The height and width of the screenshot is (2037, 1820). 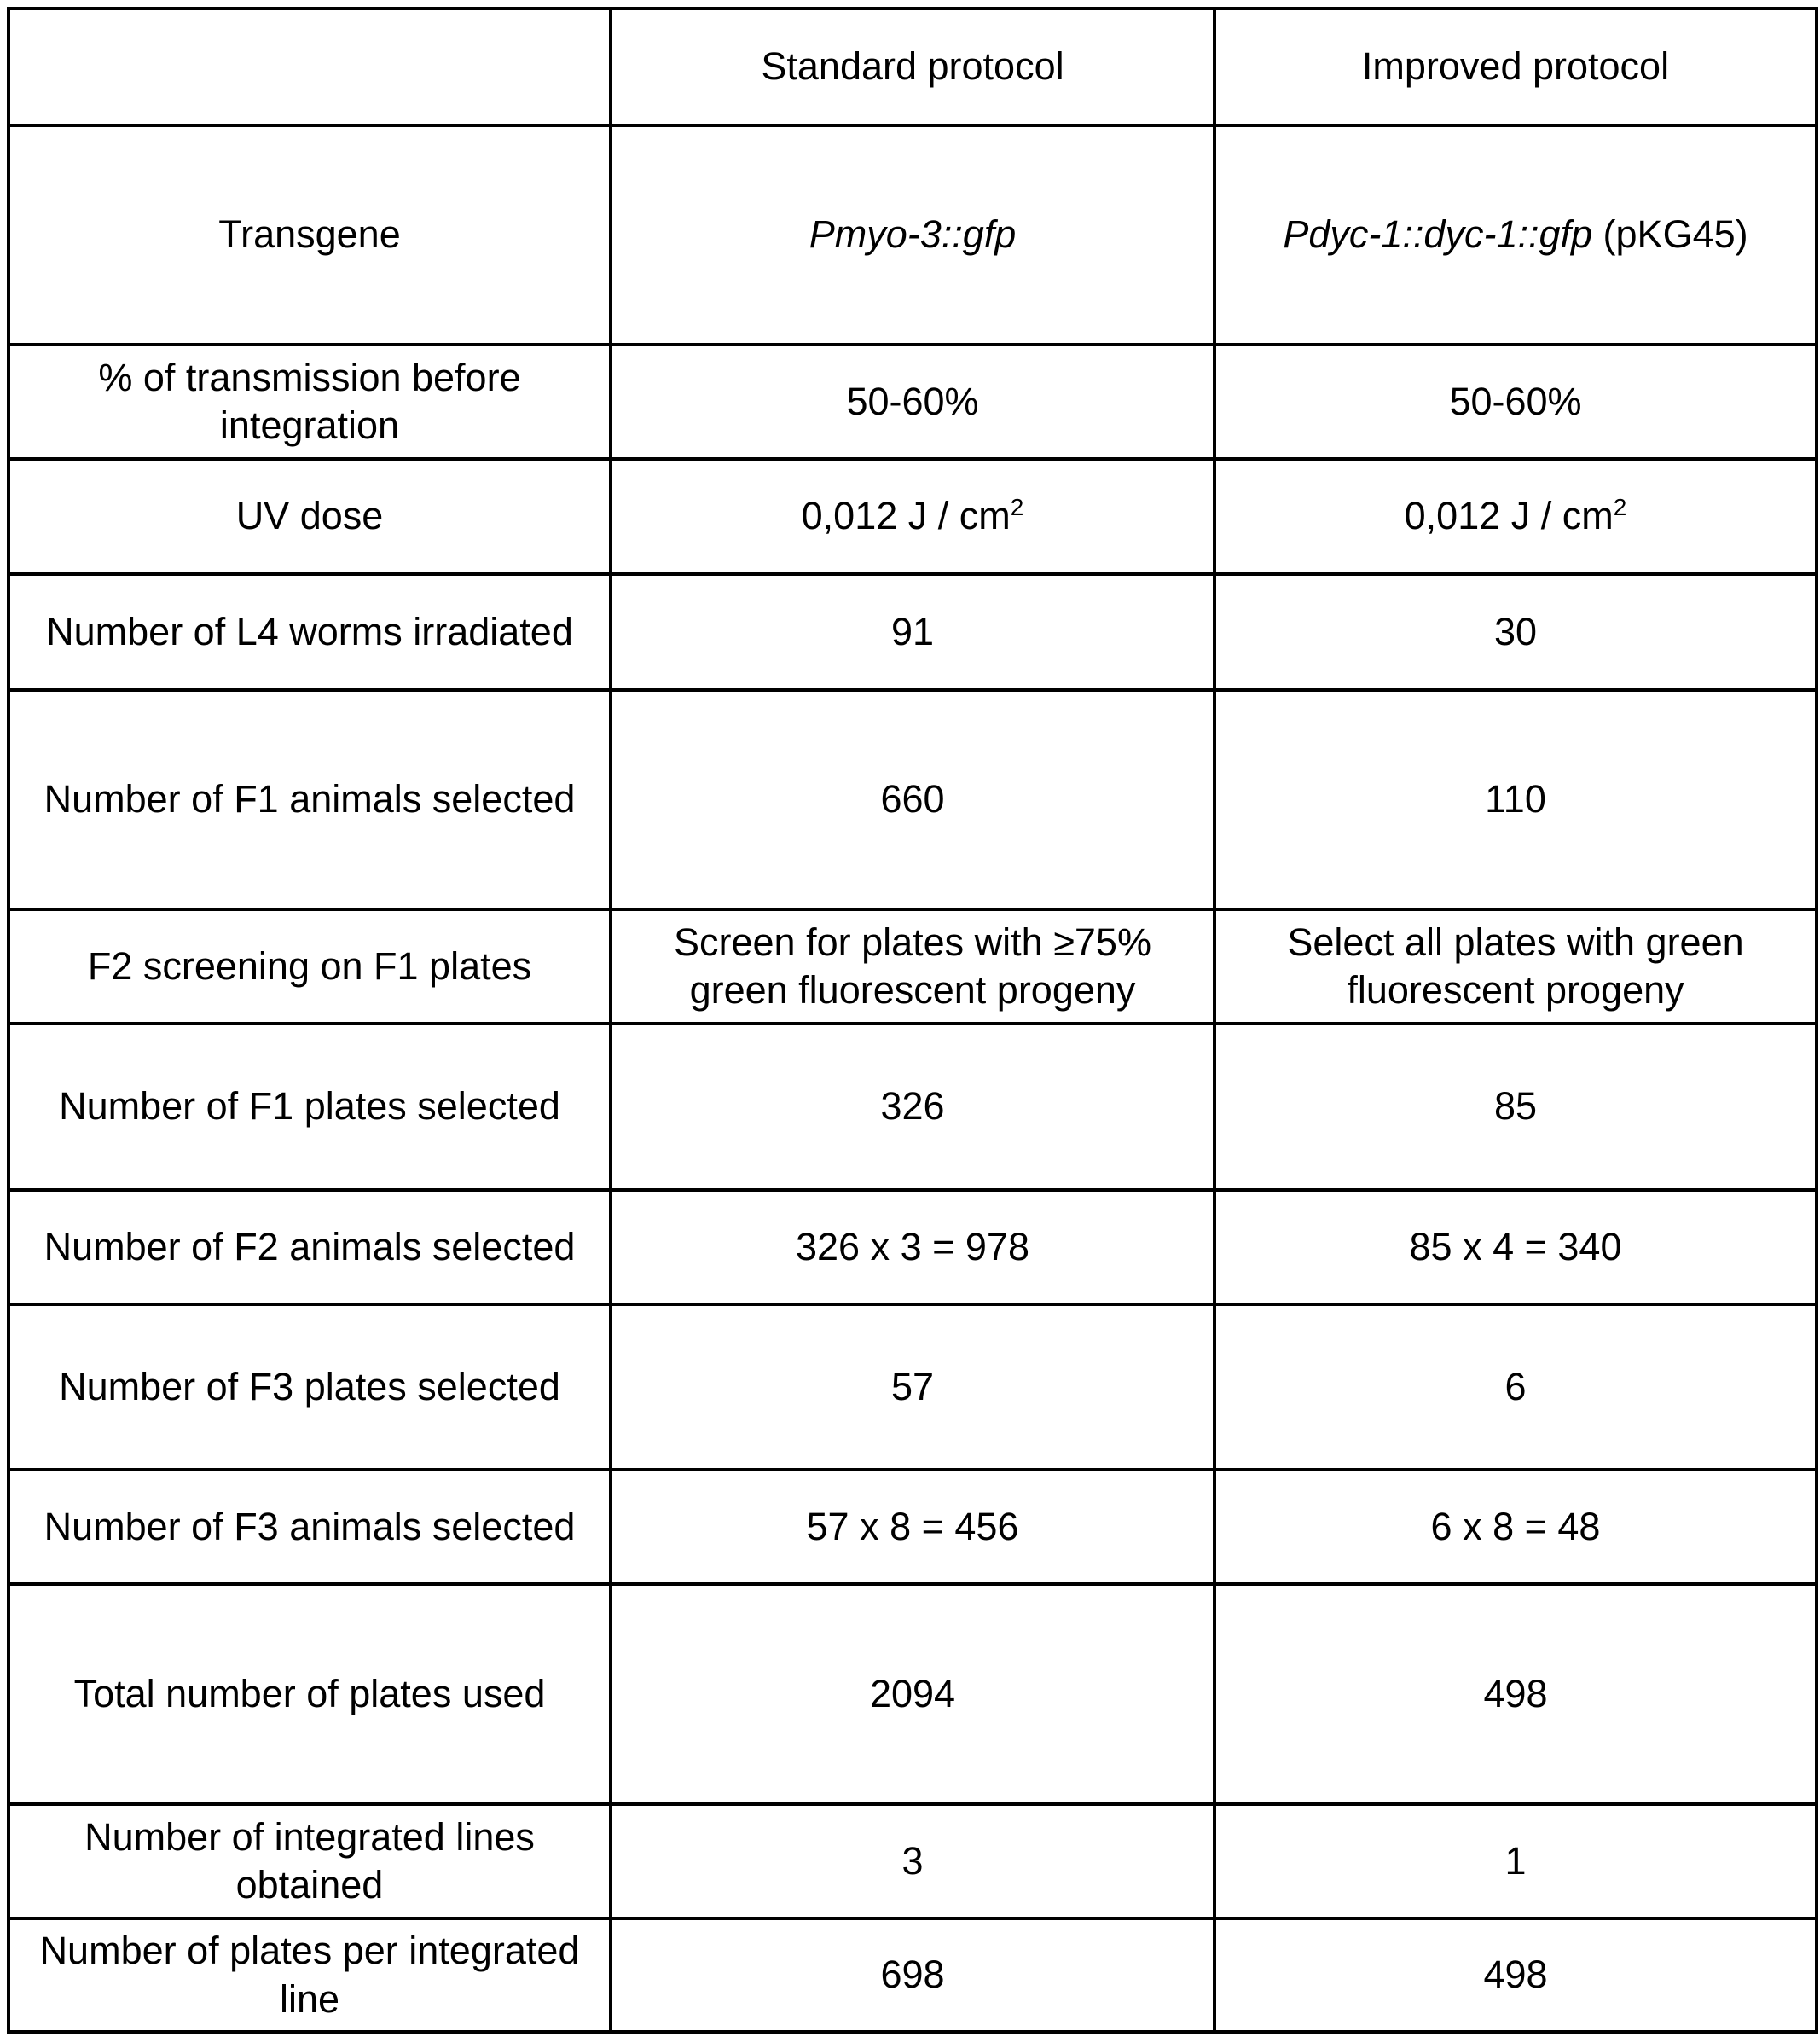 I want to click on row-label: Number of F3 plates selected, so click(x=309, y=1387).